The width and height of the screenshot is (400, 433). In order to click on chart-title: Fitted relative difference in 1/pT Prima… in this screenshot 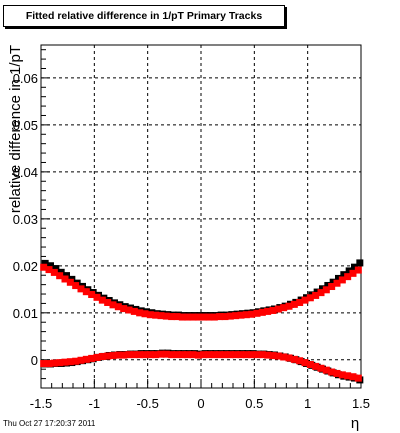, I will do `click(144, 16)`.